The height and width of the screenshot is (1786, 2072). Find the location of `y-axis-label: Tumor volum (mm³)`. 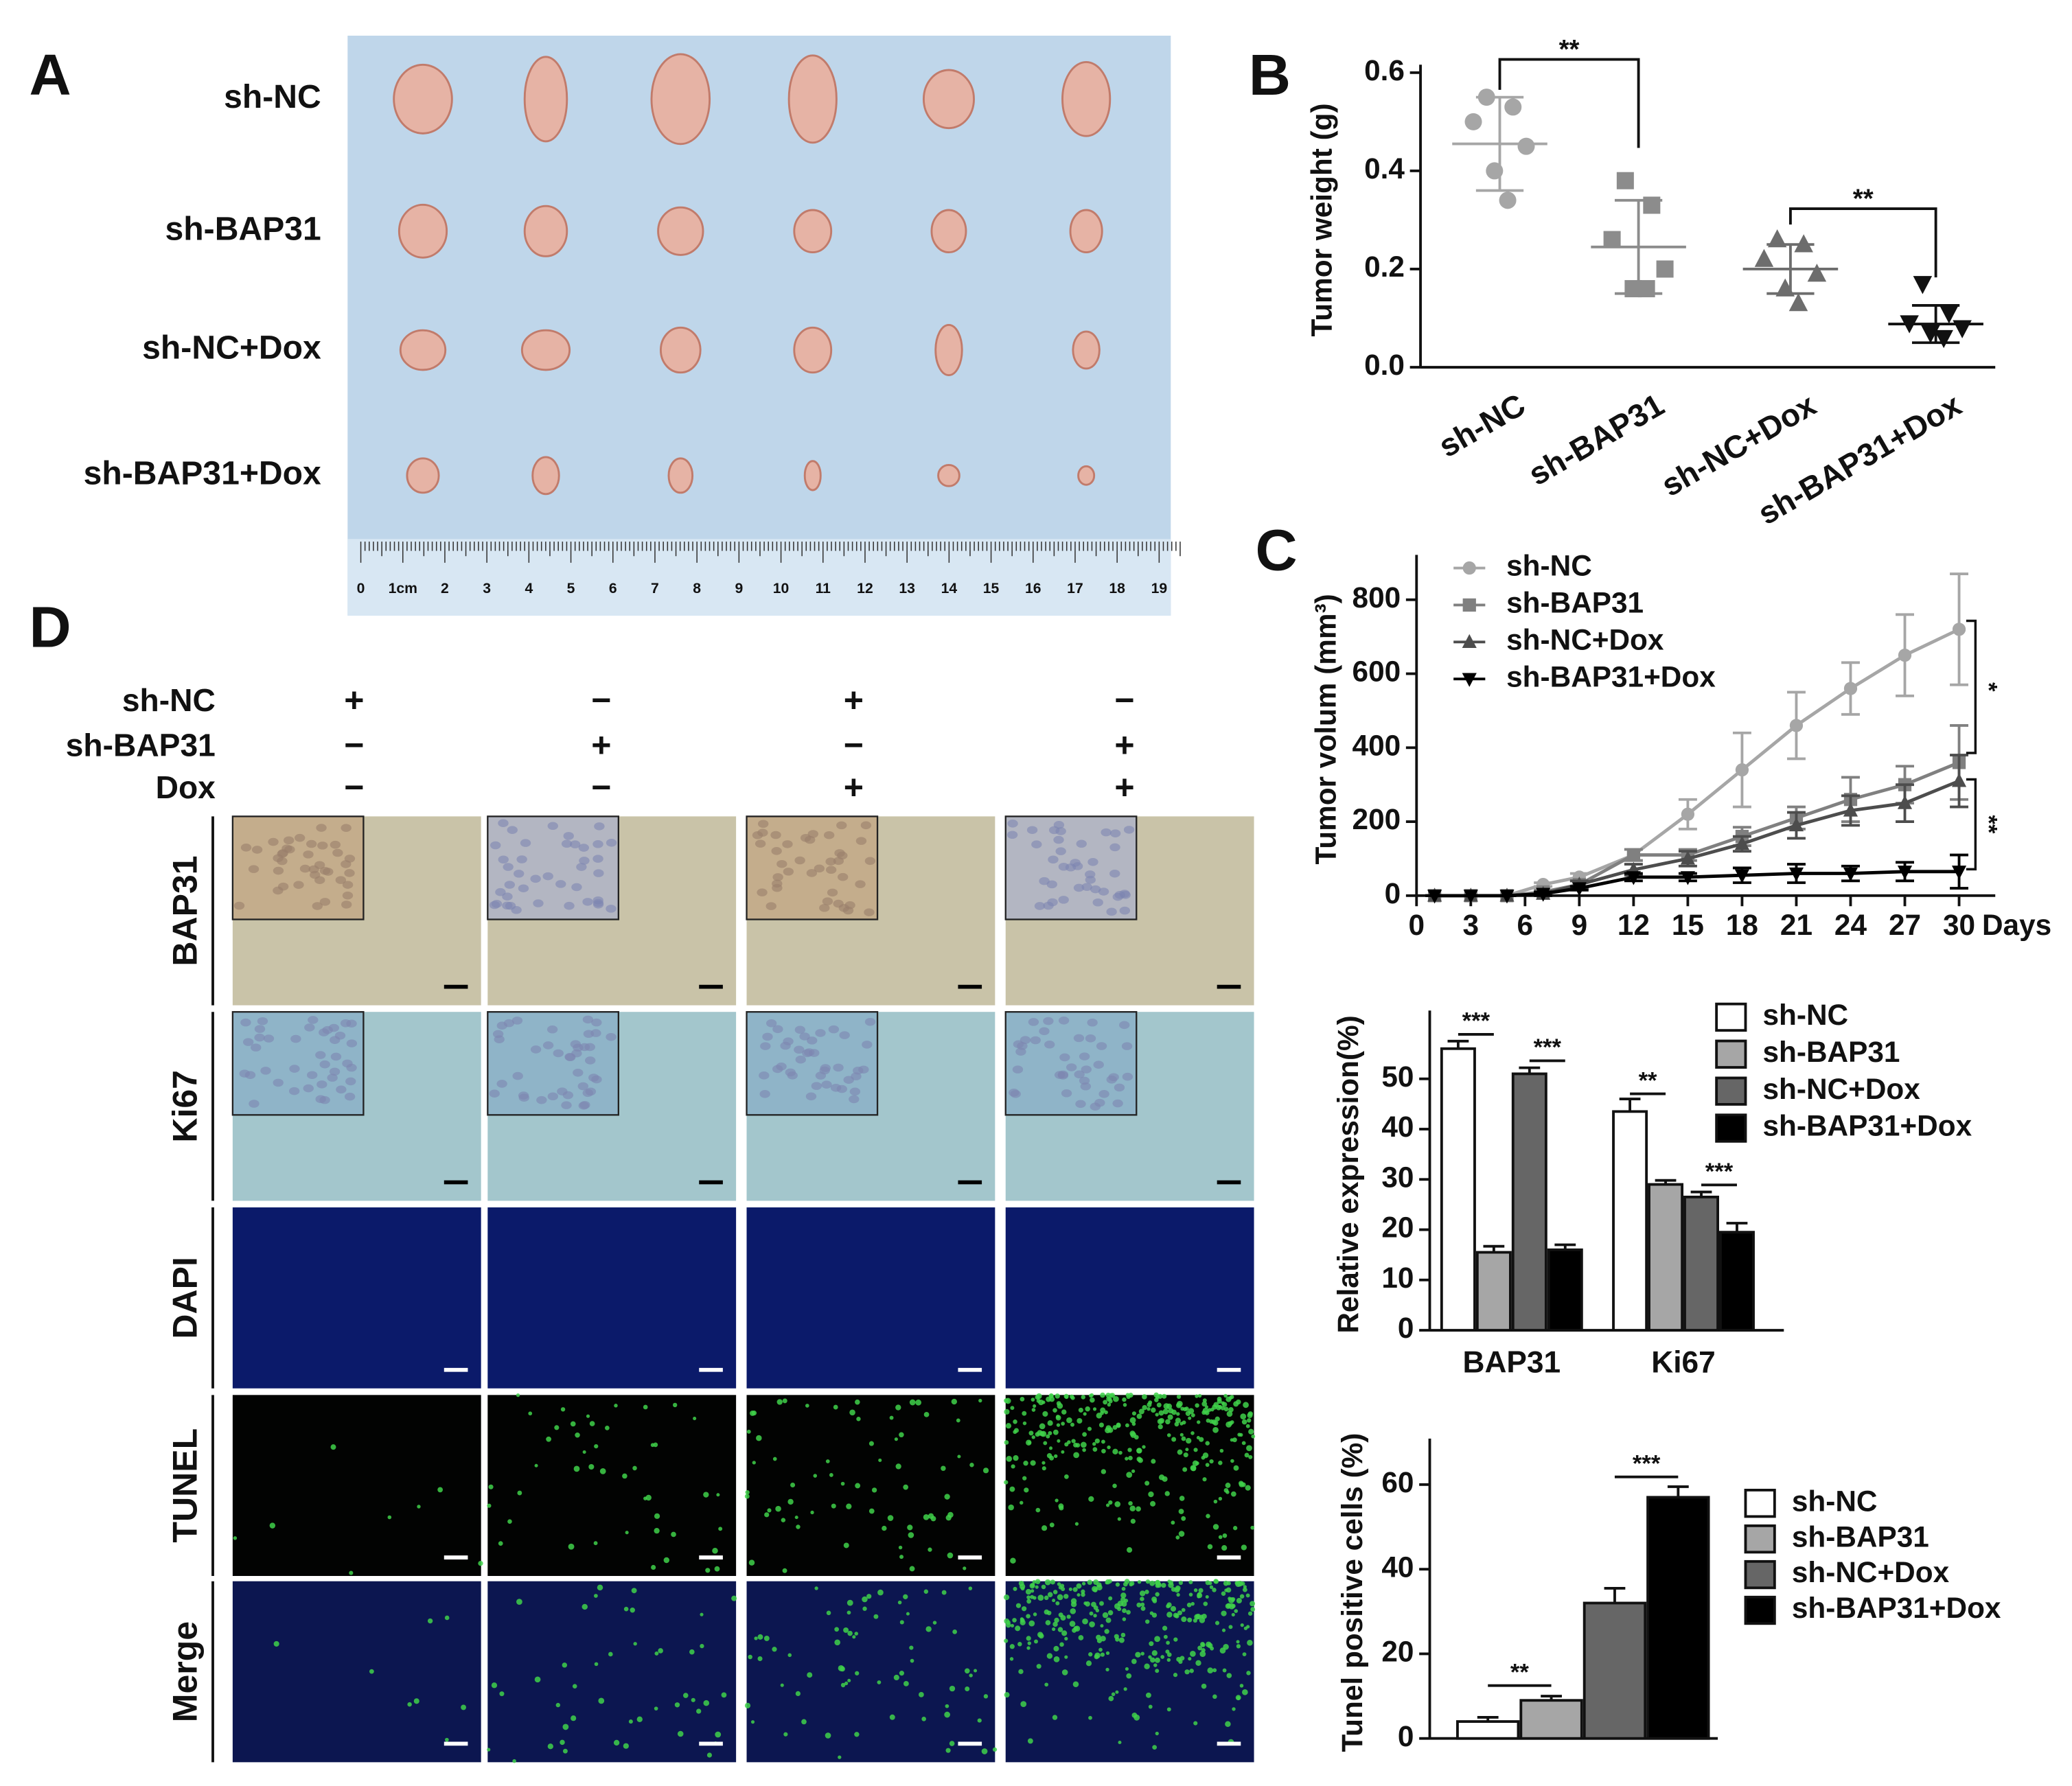

y-axis-label: Tumor volum (mm³) is located at coordinates (1326, 729).